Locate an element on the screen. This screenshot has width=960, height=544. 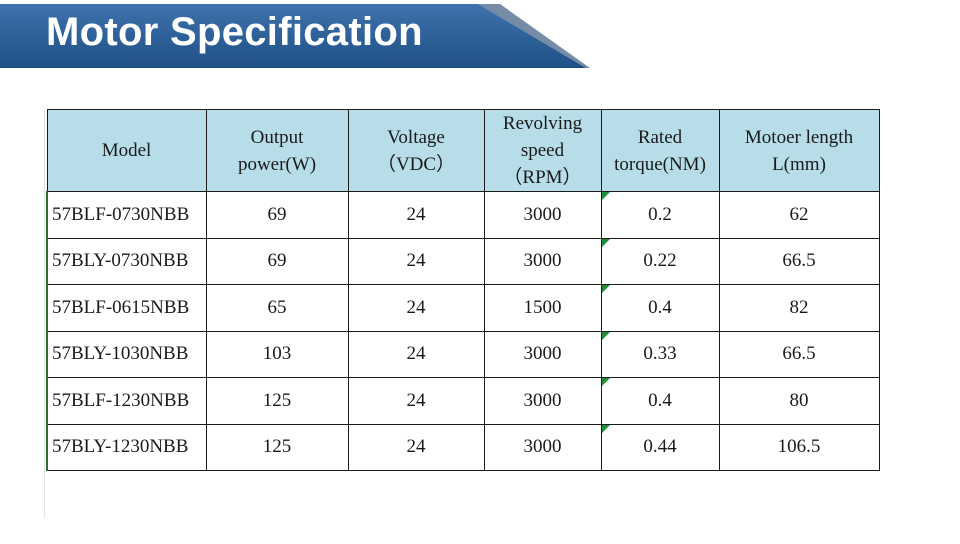
table-row: 57BLY-1230NBB 125 24 3000 0.44 106.5 is located at coordinates (463, 447).